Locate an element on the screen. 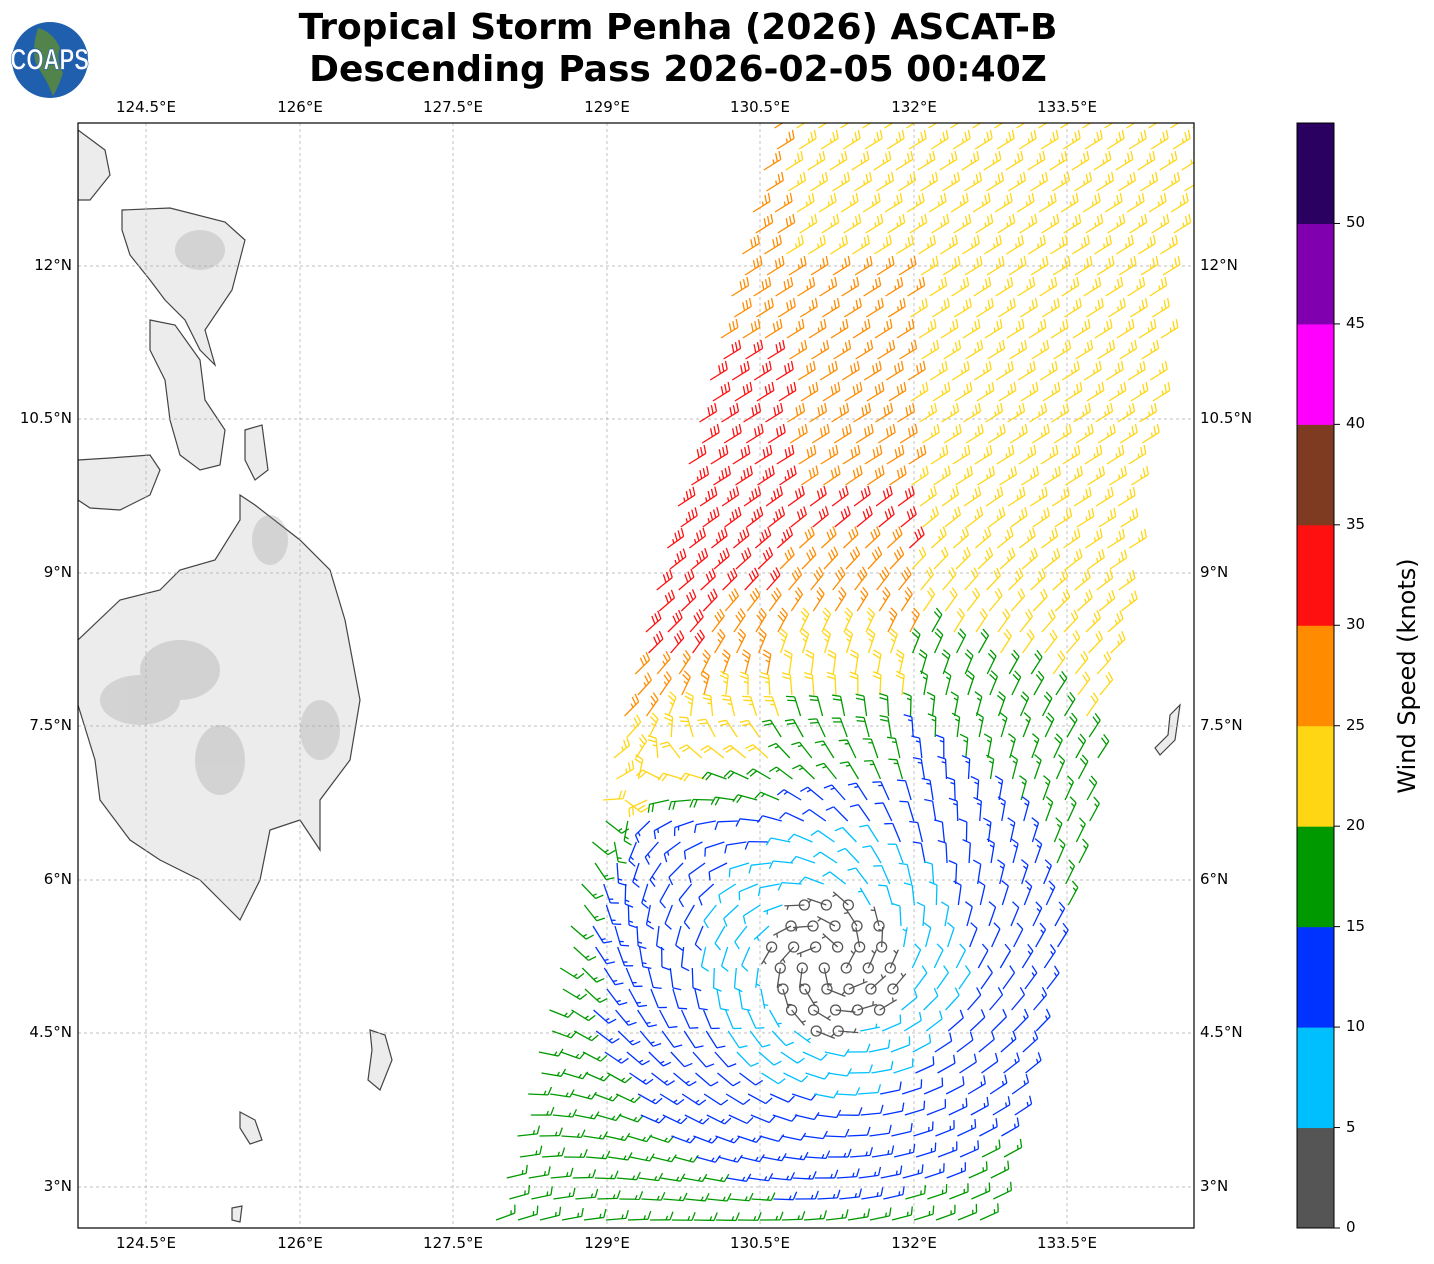 Image resolution: width=1434 pixels, height=1264 pixels. lat-tick-right: 12°N is located at coordinates (1219, 265).